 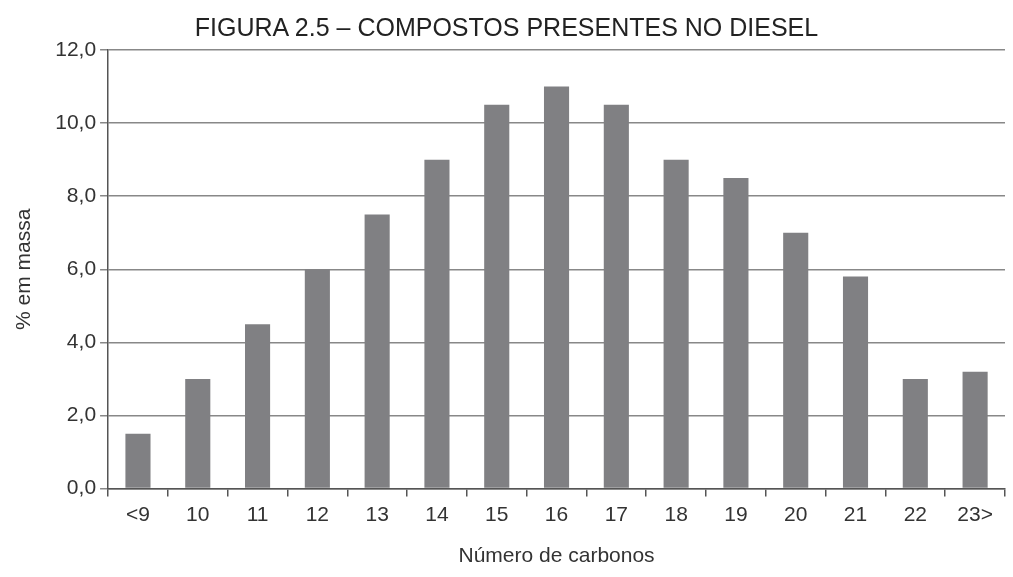 What do you see at coordinates (81, 414) in the screenshot?
I see `y-tick-label: 2,0` at bounding box center [81, 414].